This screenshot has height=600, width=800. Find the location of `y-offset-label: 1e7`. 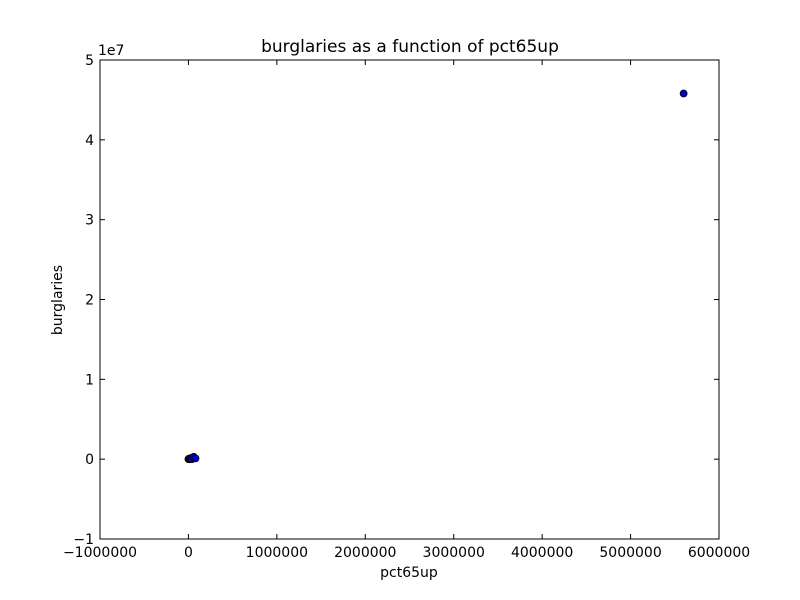

y-offset-label: 1e7 is located at coordinates (111, 51).